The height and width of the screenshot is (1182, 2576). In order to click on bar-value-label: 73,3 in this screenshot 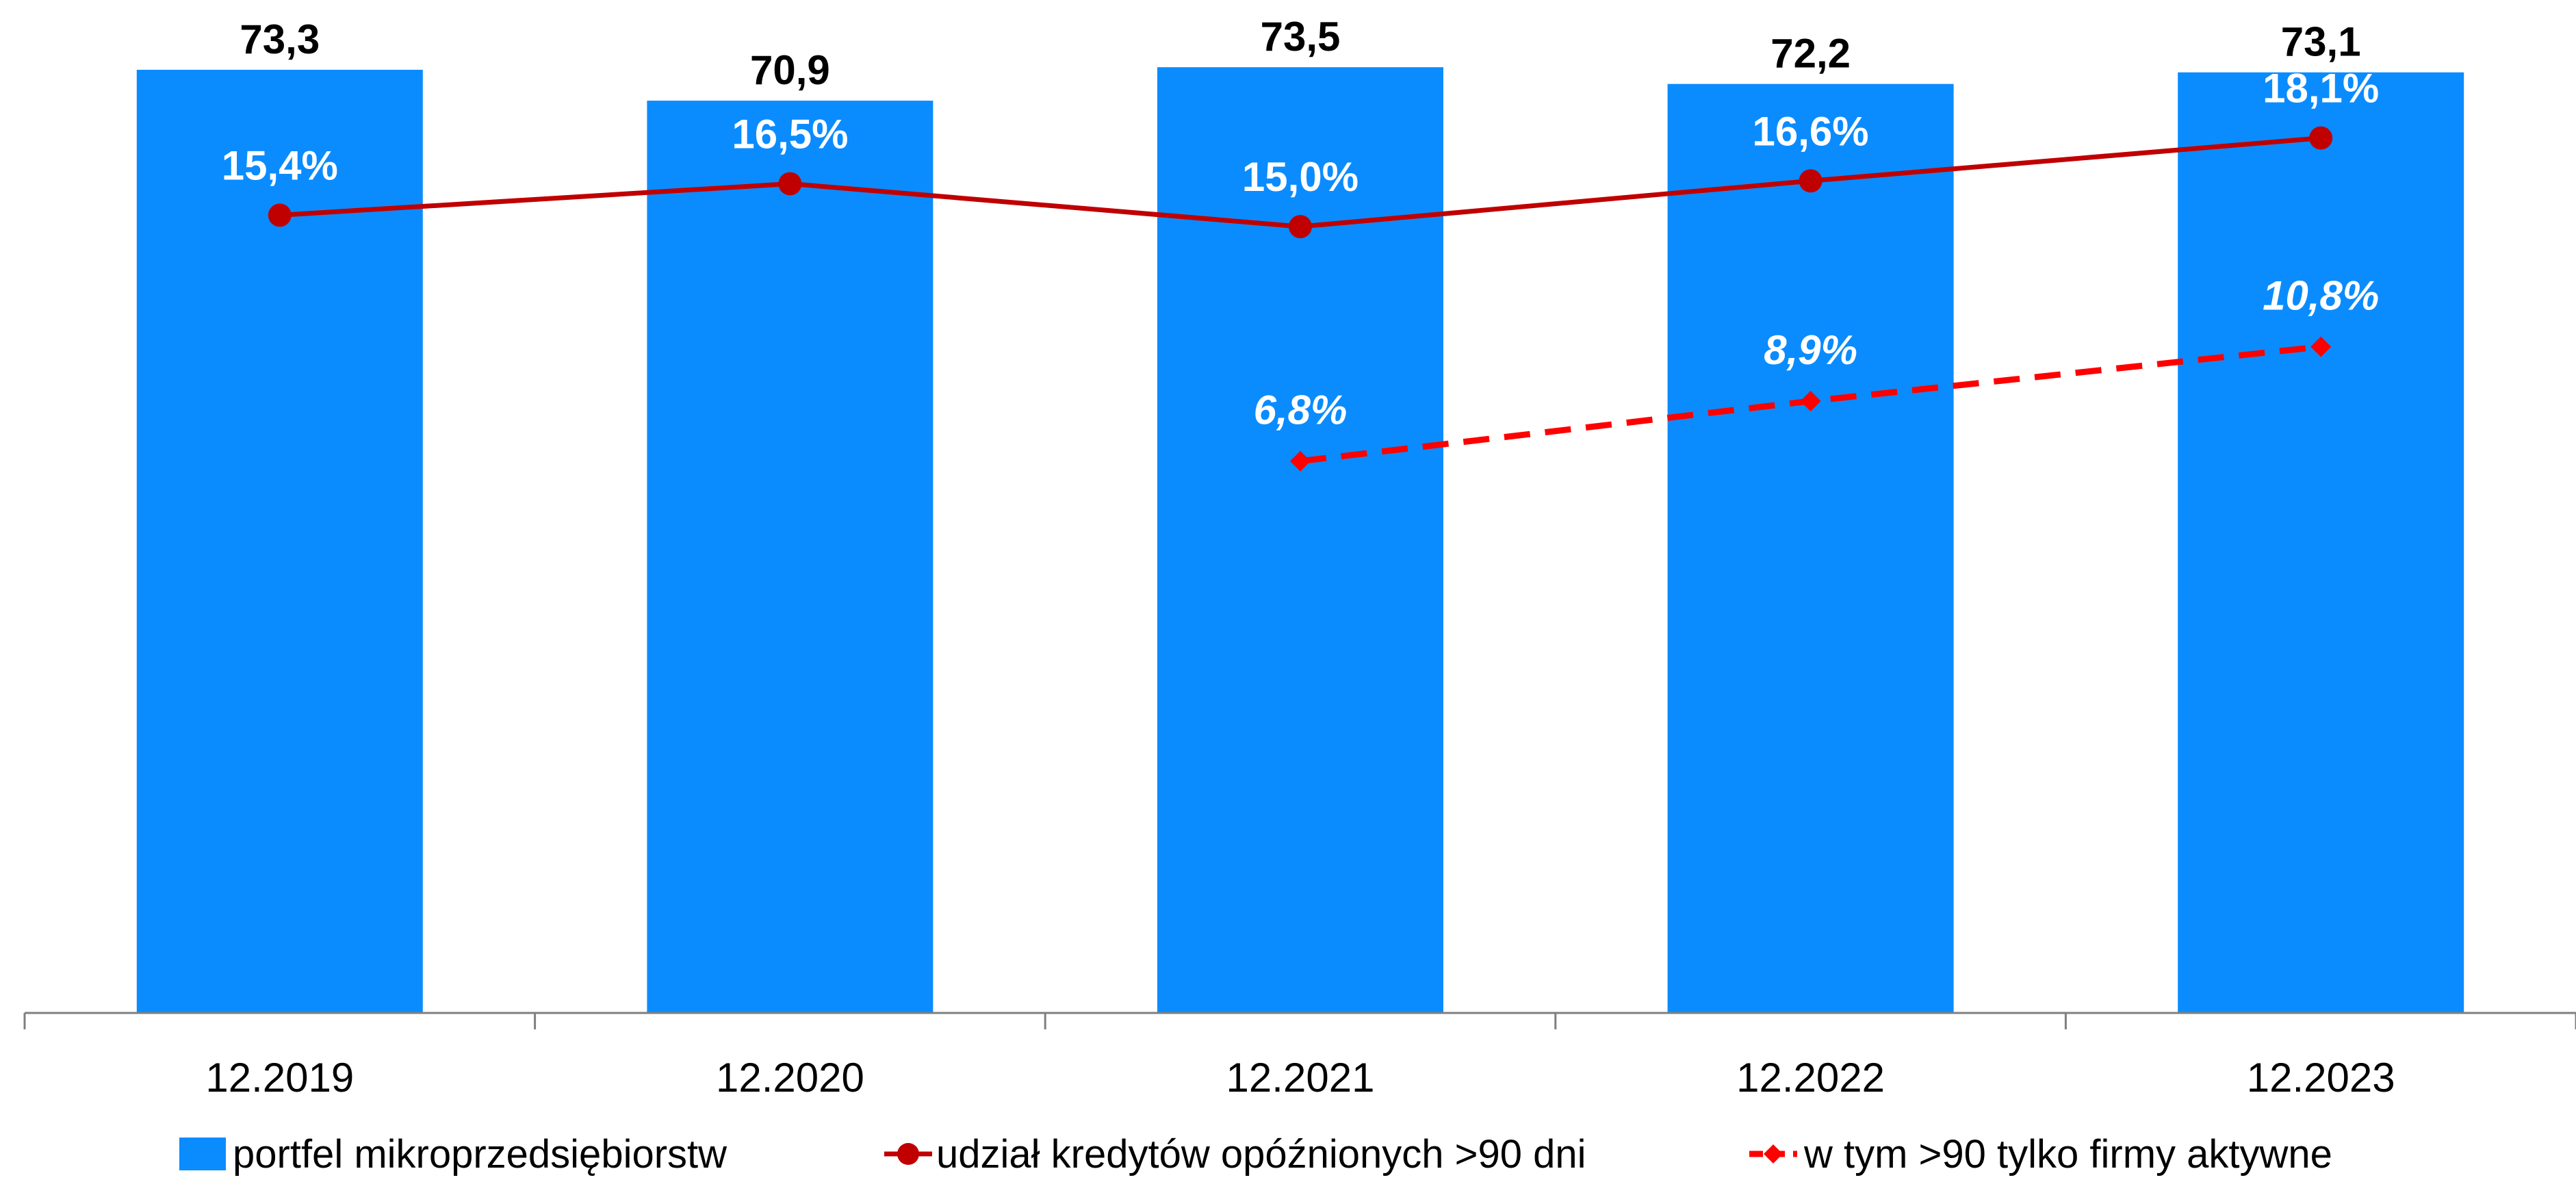, I will do `click(280, 39)`.